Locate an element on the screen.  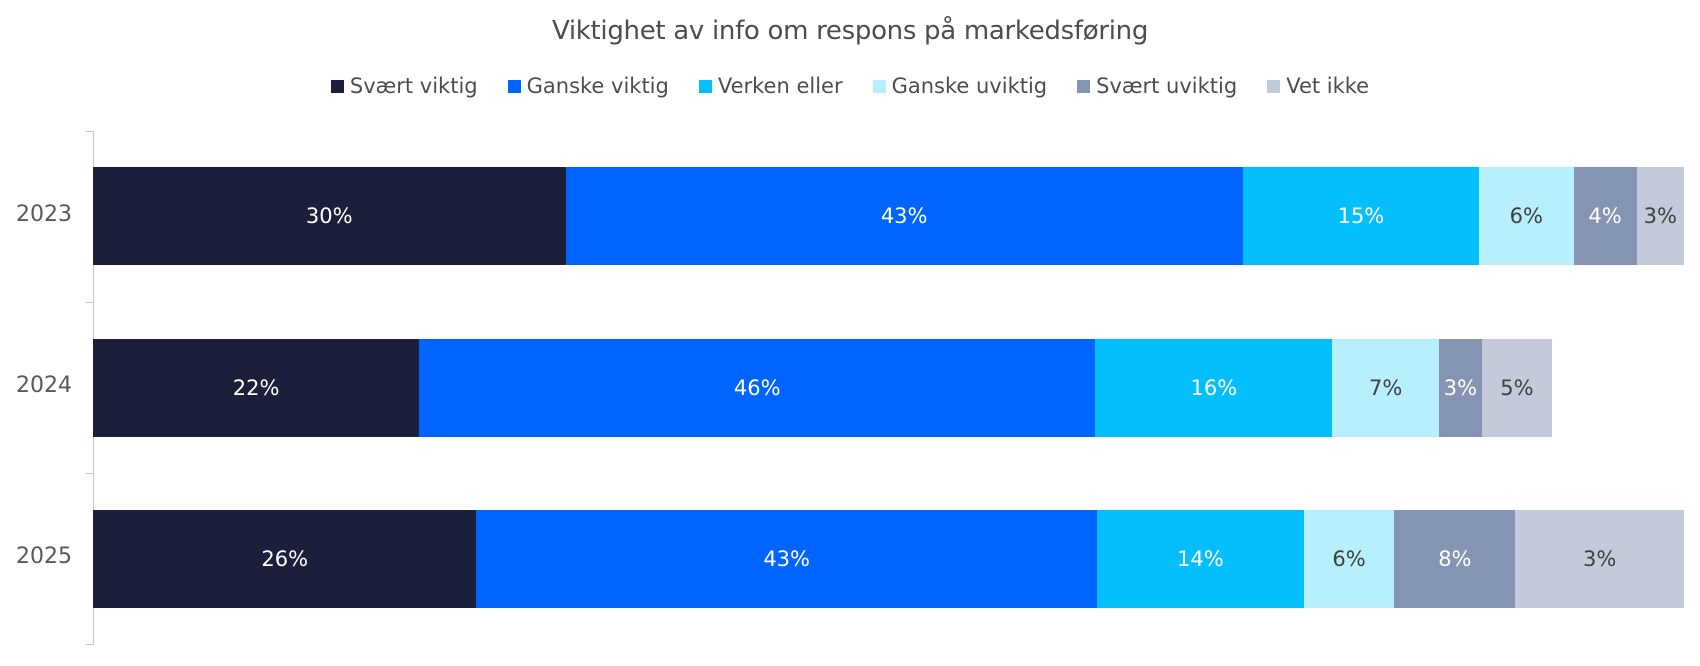
bar-segment-svaert-viktig: 30% is located at coordinates (329, 216).